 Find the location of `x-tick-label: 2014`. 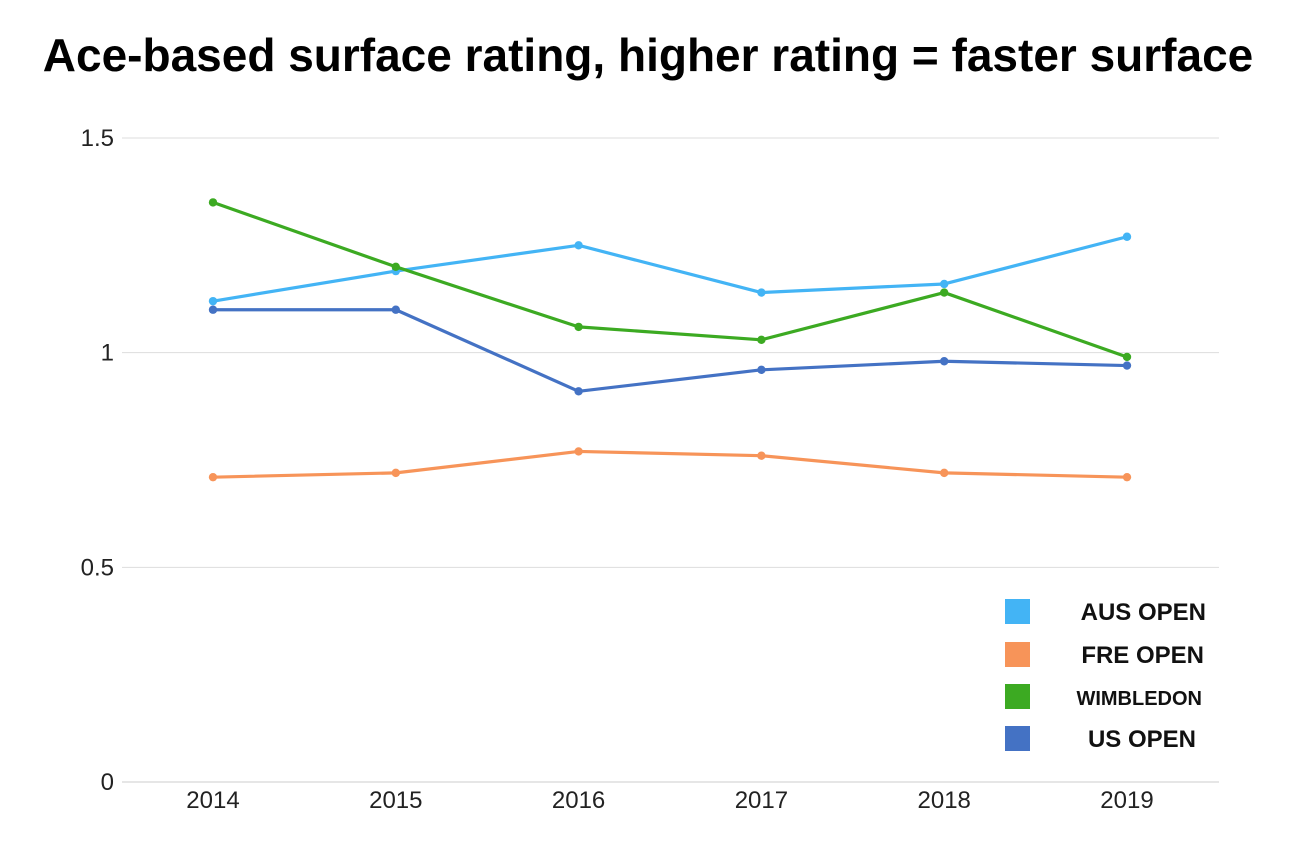

x-tick-label: 2014 is located at coordinates (212, 800).